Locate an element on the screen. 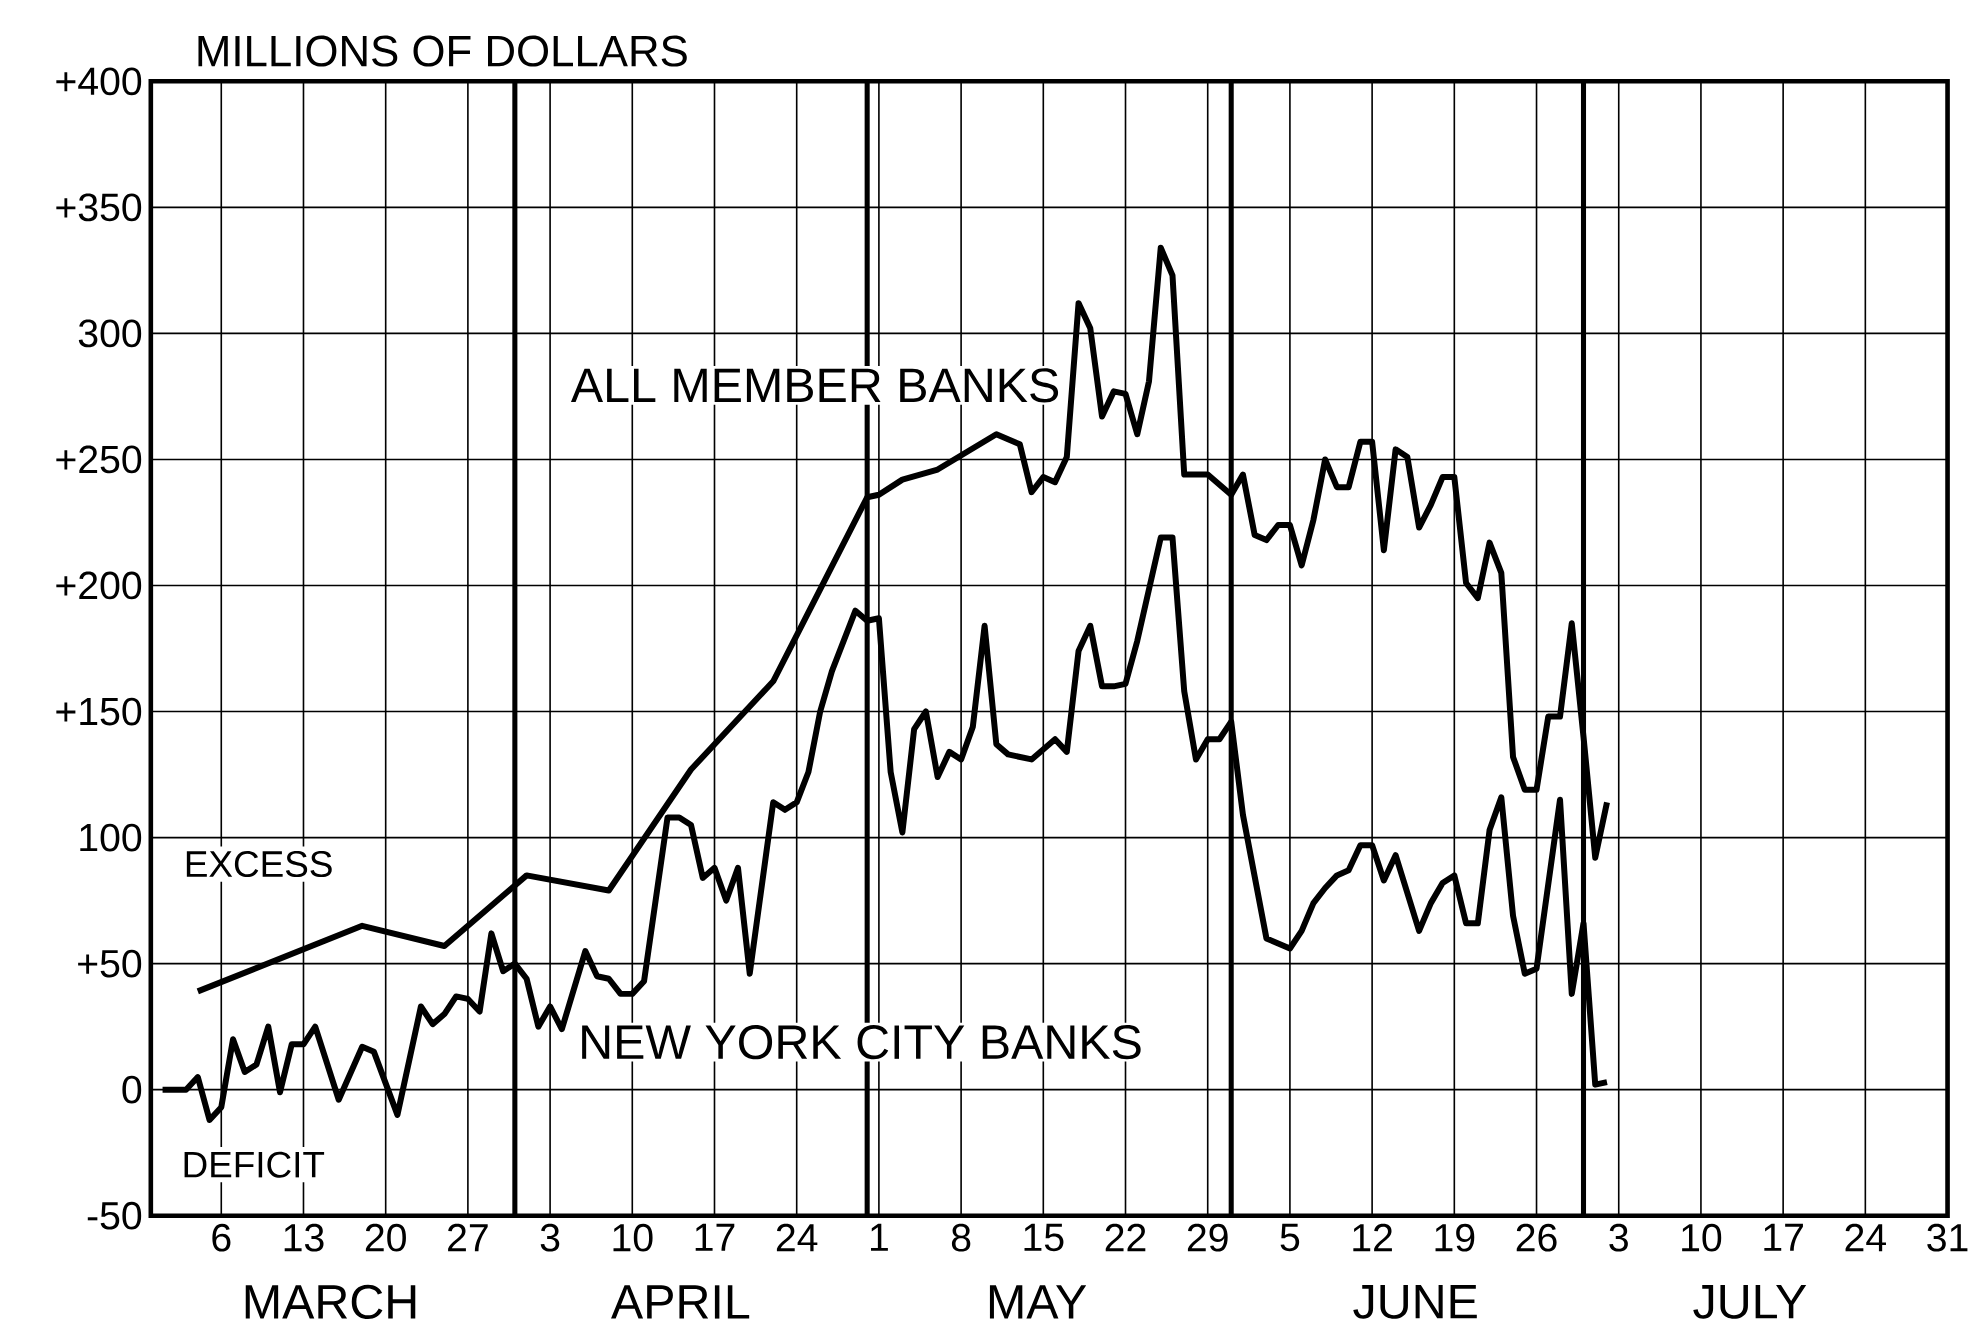 Image resolution: width=1977 pixels, height=1340 pixels. x-tick-label: 27 is located at coordinates (468, 1237).